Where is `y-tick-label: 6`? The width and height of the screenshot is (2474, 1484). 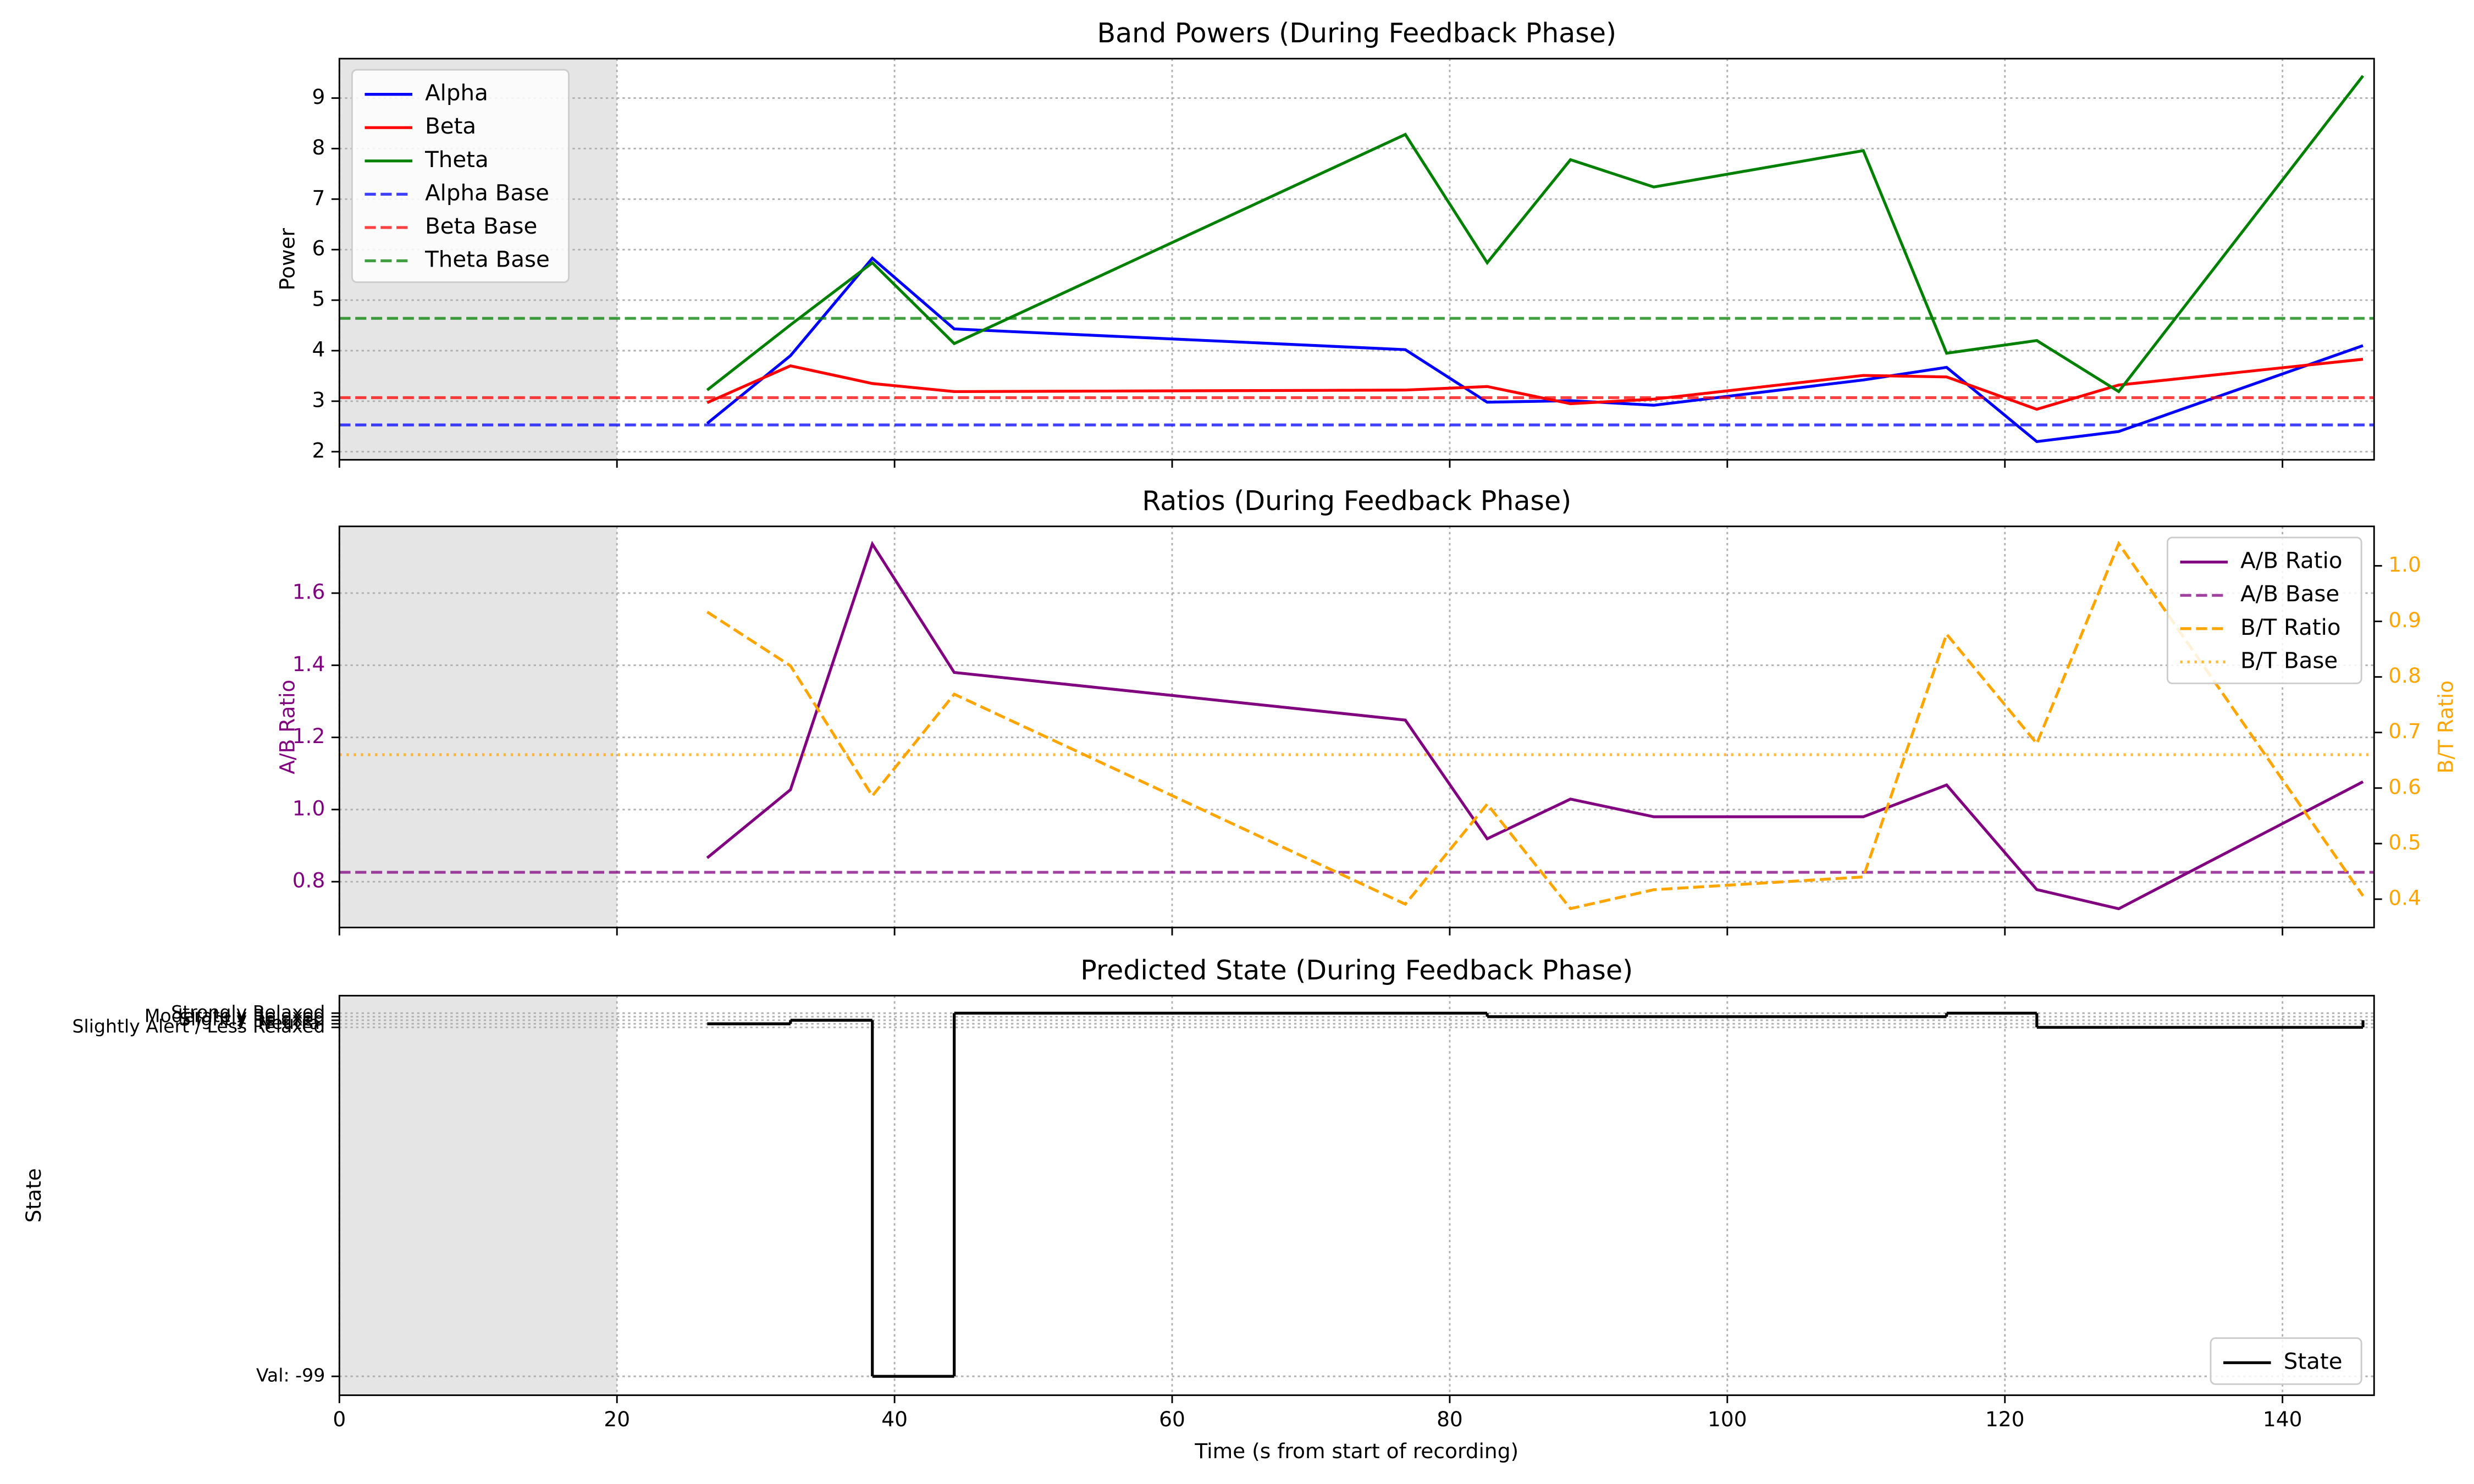
y-tick-label: 6 is located at coordinates (318, 248).